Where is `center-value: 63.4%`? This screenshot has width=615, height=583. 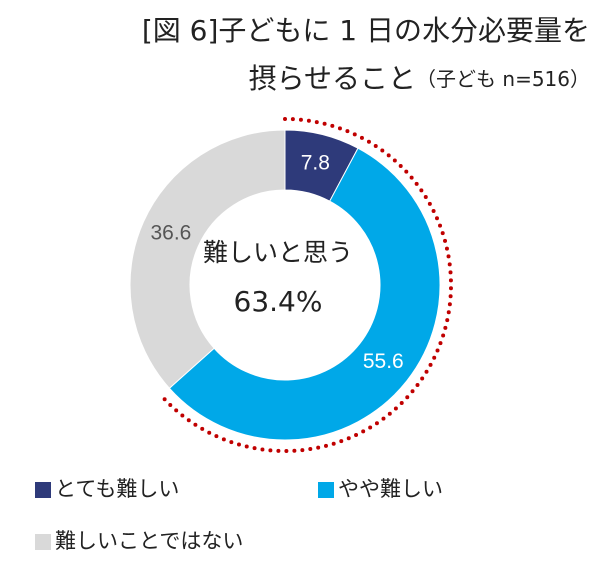
center-value: 63.4% is located at coordinates (278, 301).